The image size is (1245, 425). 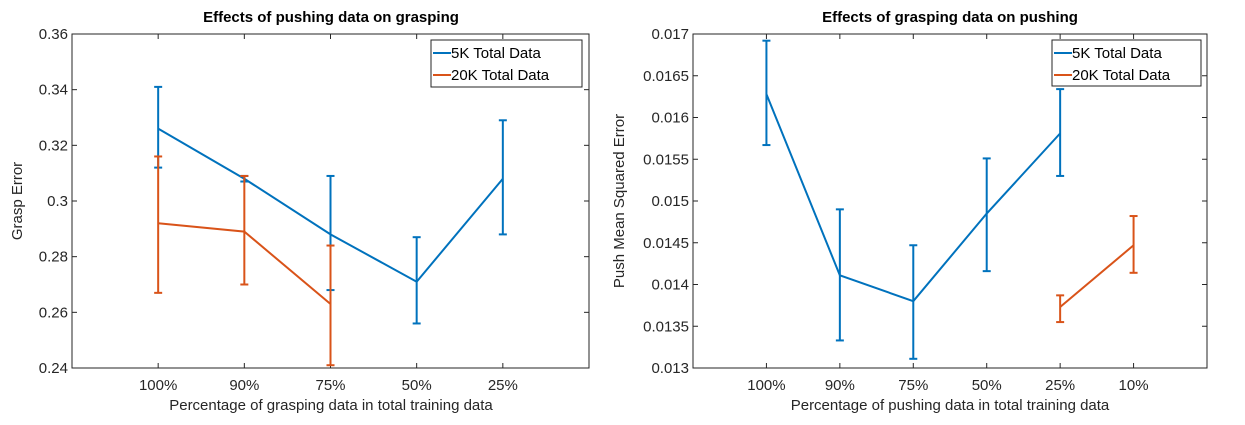 What do you see at coordinates (670, 201) in the screenshot?
I see `y-tick-label: 0.015` at bounding box center [670, 201].